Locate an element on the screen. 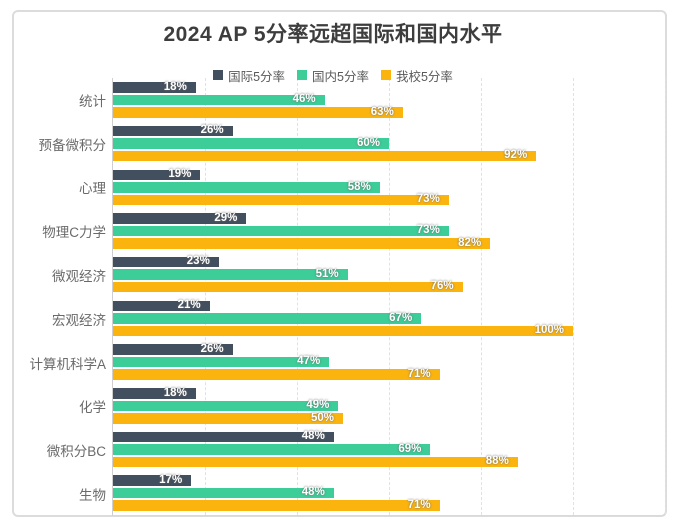 This screenshot has height=526, width=676. bar-group: 26% 47% 71% is located at coordinates (389, 362).